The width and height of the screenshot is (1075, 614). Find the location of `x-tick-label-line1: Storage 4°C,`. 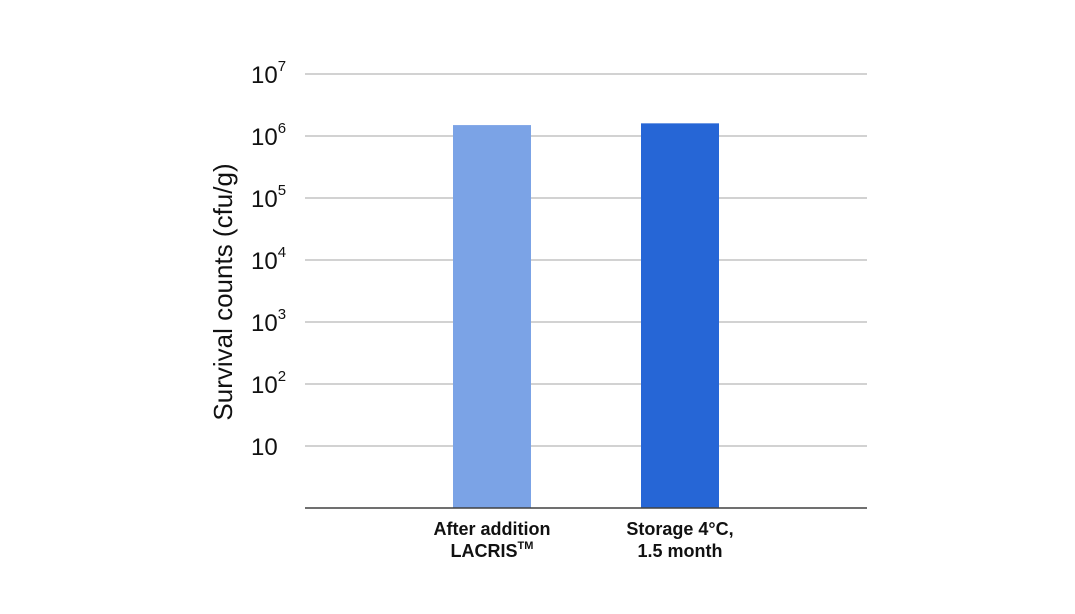

x-tick-label-line1: Storage 4°C, is located at coordinates (679, 529).